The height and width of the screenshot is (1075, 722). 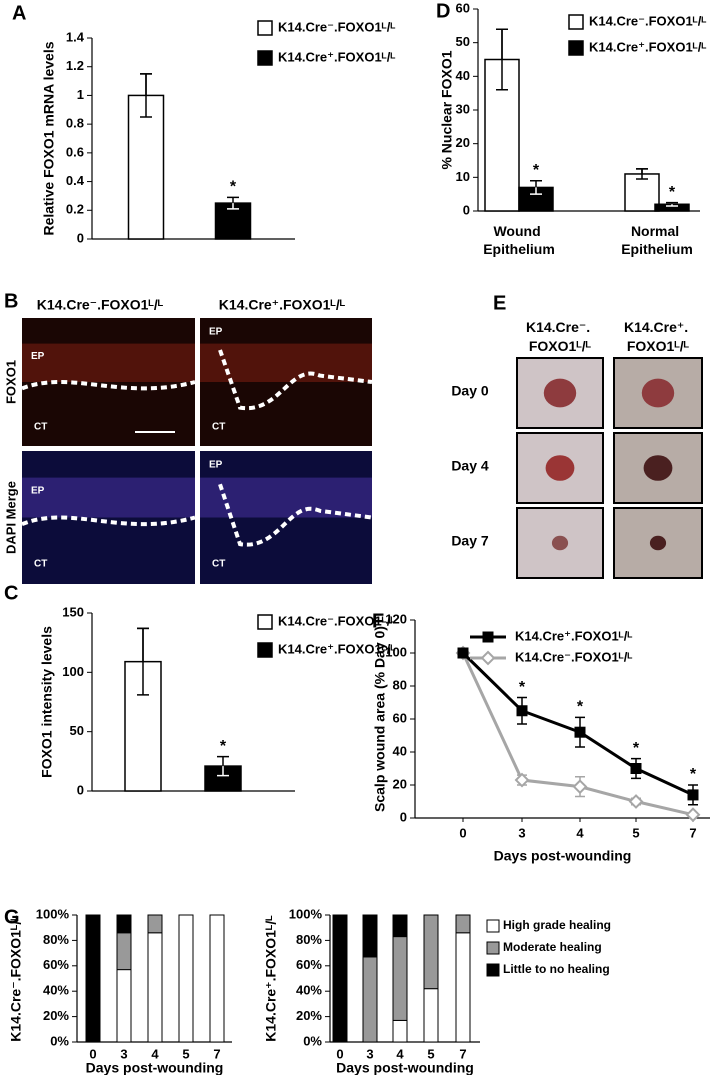 What do you see at coordinates (519, 240) in the screenshot?
I see `x-tick-label: Wound Epithelium` at bounding box center [519, 240].